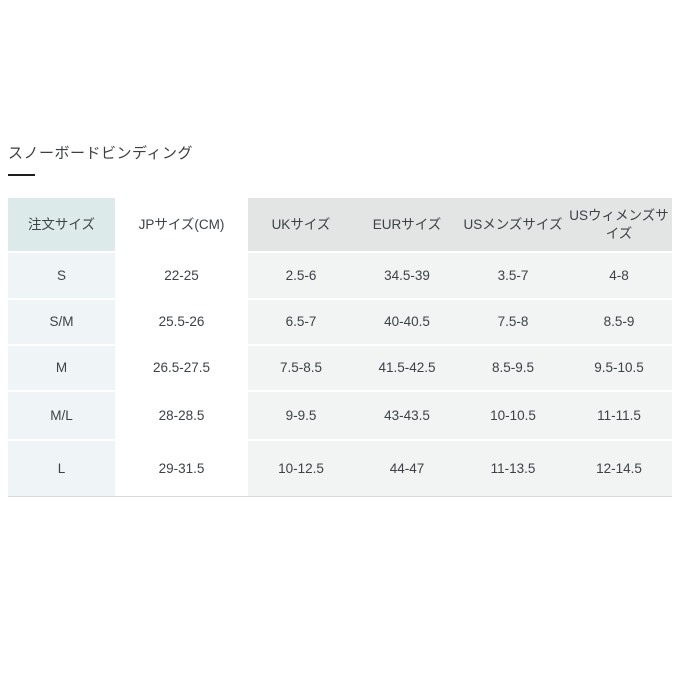 Image resolution: width=680 pixels, height=680 pixels. Describe the element at coordinates (181, 225) in the screenshot. I see `col-header-jp-size: JPサイズ(CM)` at that location.